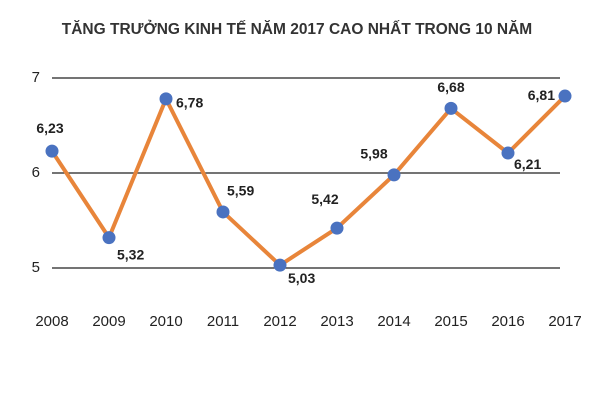 The width and height of the screenshot is (600, 400). I want to click on y-tick-label: 6, so click(36, 172).